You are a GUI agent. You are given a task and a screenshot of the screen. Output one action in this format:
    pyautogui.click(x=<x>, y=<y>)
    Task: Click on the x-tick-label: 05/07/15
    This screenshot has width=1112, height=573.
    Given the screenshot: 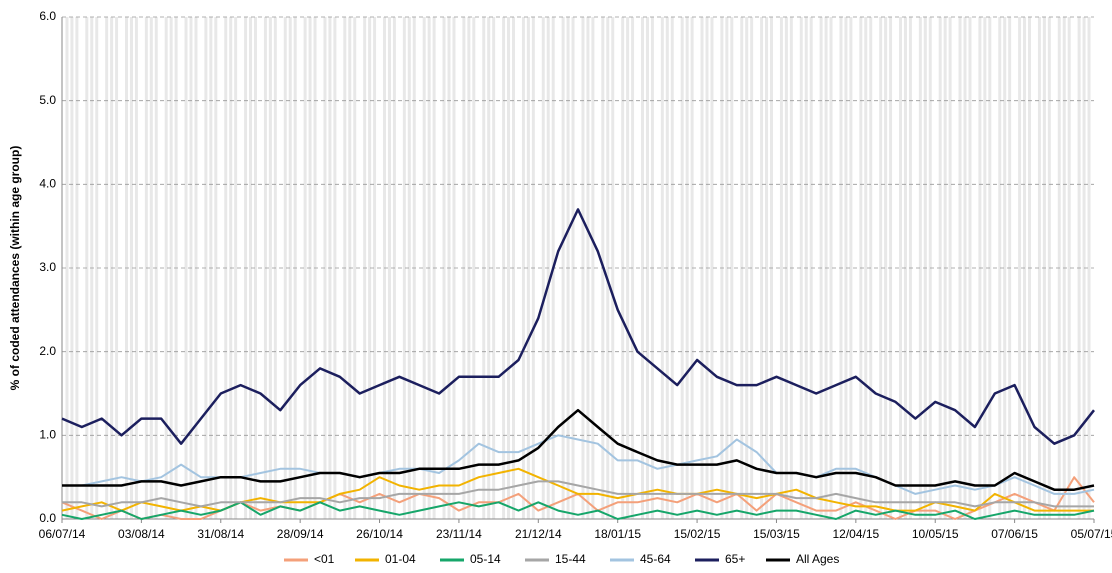 What is the action you would take?
    pyautogui.click(x=1091, y=534)
    